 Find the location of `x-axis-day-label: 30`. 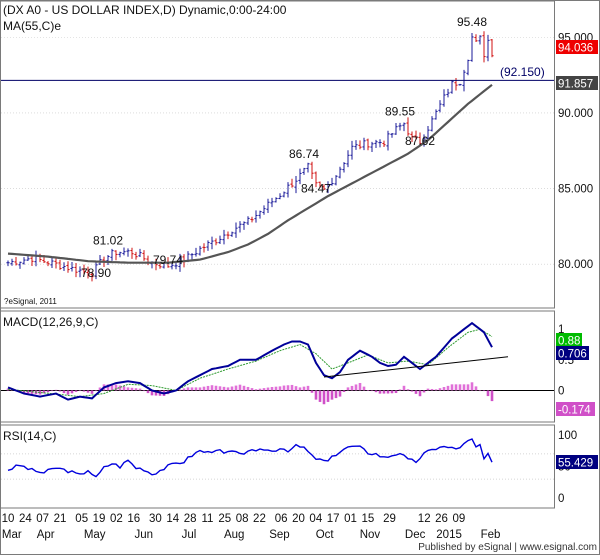

x-axis-day-label: 30 is located at coordinates (155, 519).